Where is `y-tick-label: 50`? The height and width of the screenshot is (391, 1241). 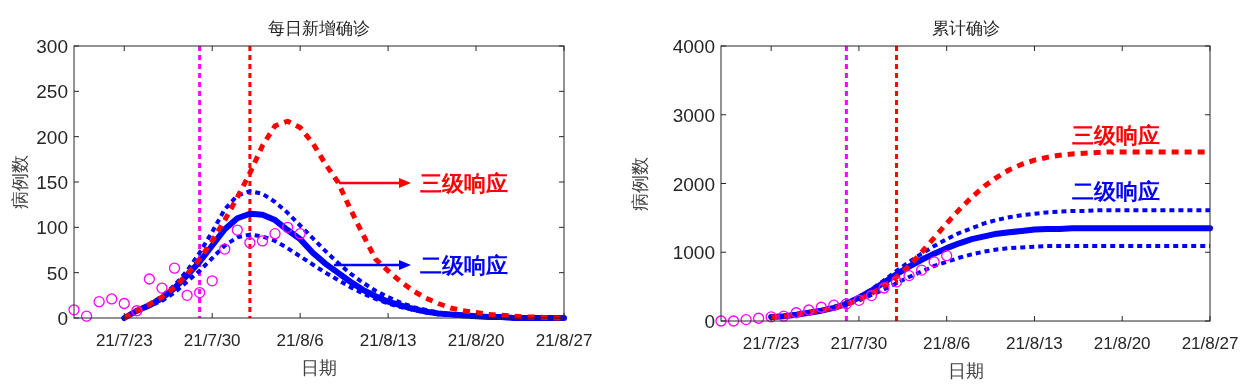 y-tick-label: 50 is located at coordinates (57, 273).